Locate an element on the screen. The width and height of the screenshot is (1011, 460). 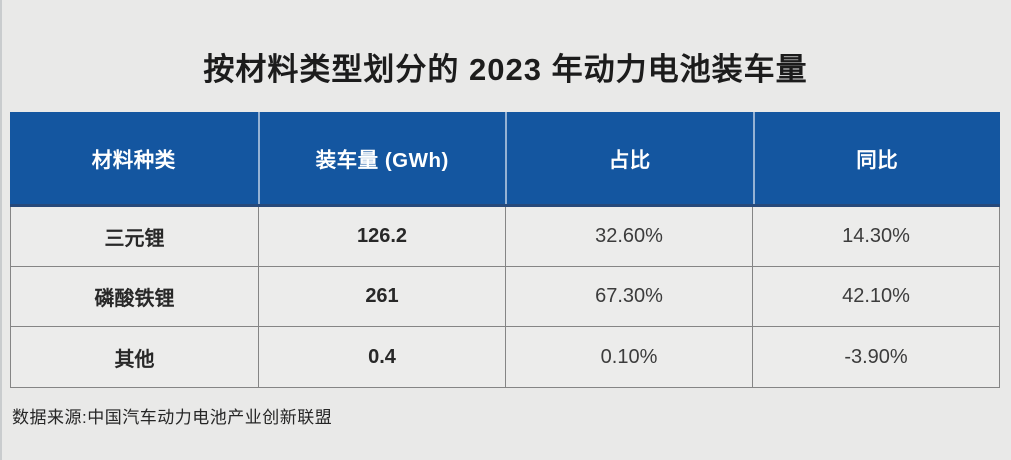
table-row: 磷酸铁锂 261 67.30% 42.10% is located at coordinates (505, 297).